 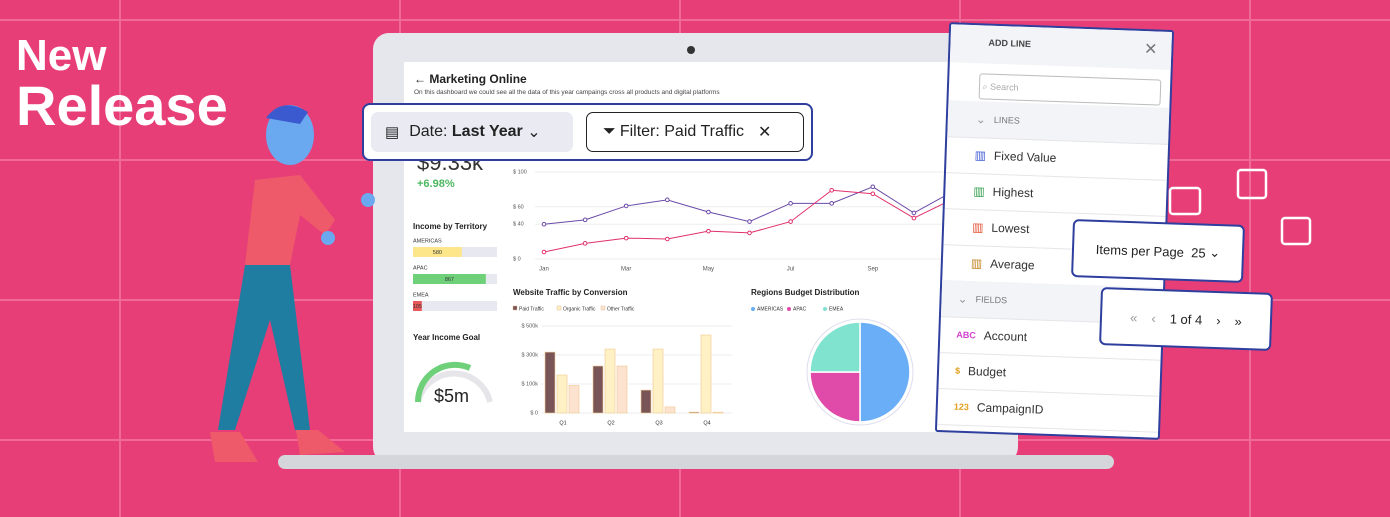 I want to click on territory-value: 105, so click(x=417, y=307).